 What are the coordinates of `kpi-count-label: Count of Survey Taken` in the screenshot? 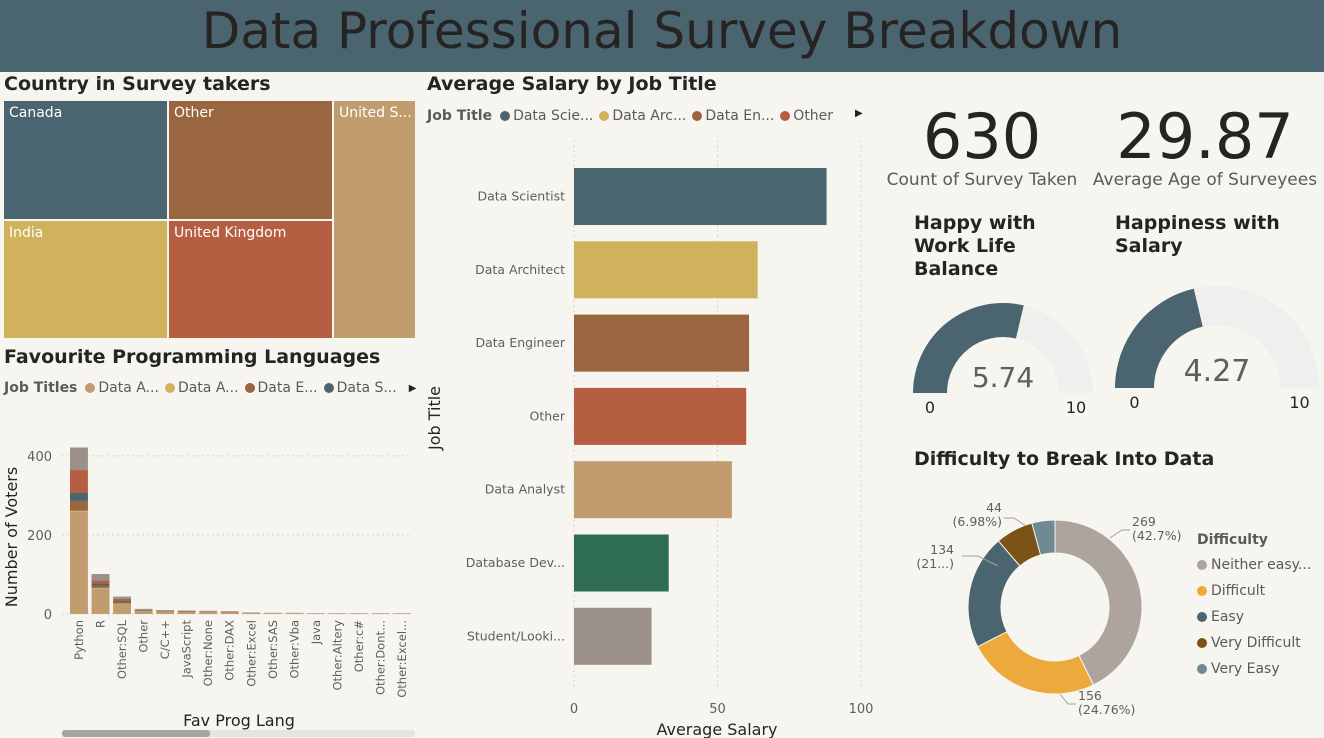 It's located at (982, 180).